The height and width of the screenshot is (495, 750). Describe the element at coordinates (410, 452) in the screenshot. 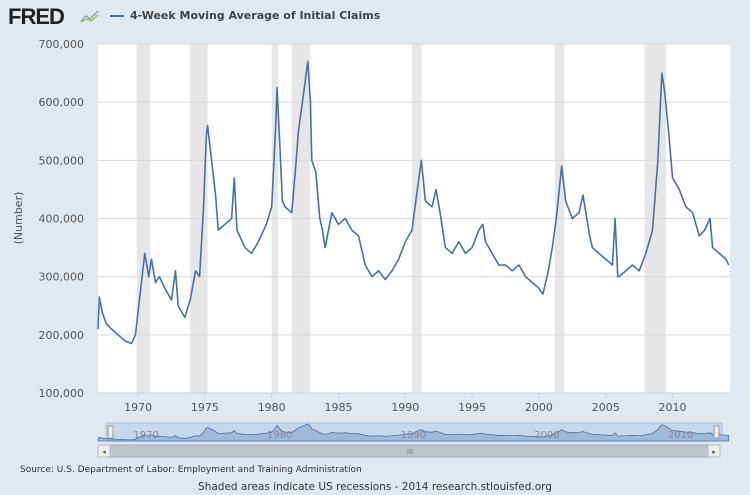

I see `scrollbar-grip-icon: III` at that location.